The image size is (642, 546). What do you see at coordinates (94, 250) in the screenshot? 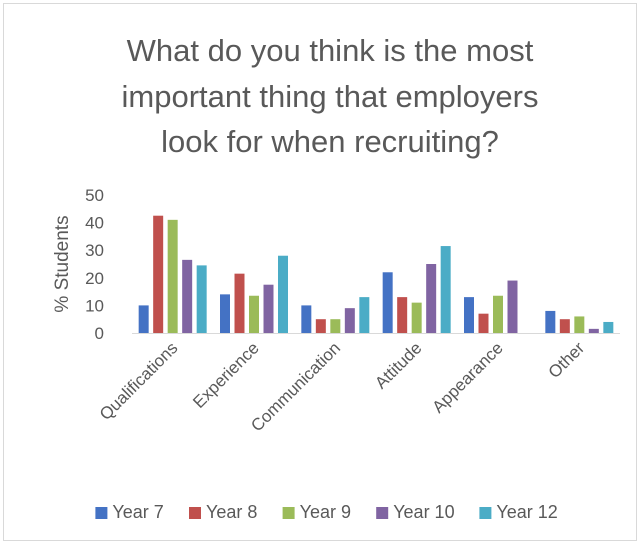
I see `y-tick-label: 30` at bounding box center [94, 250].